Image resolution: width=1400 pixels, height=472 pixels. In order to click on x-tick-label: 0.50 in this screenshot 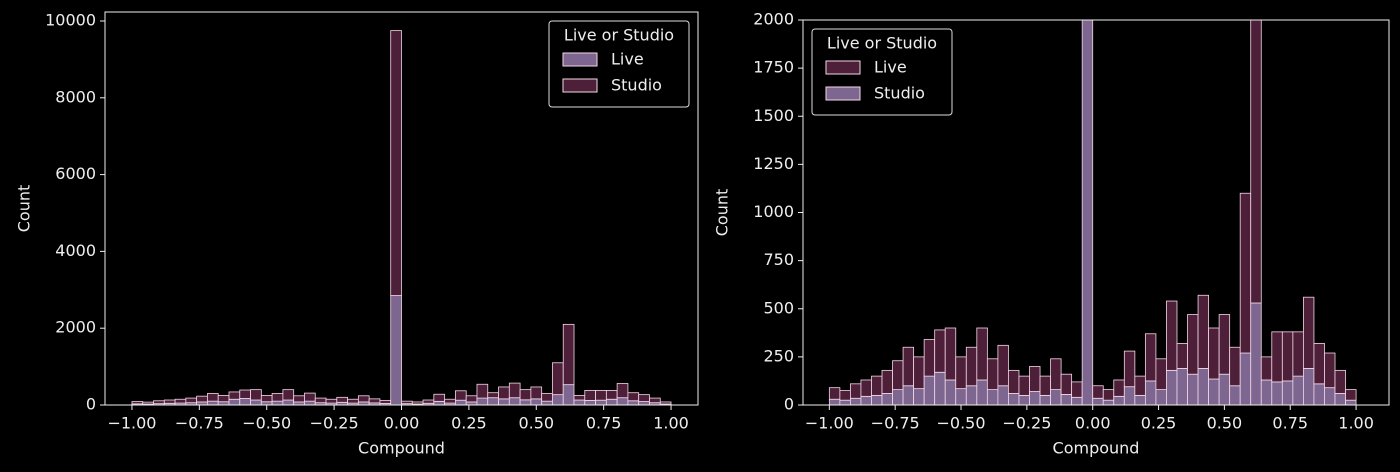, I will do `click(536, 423)`.